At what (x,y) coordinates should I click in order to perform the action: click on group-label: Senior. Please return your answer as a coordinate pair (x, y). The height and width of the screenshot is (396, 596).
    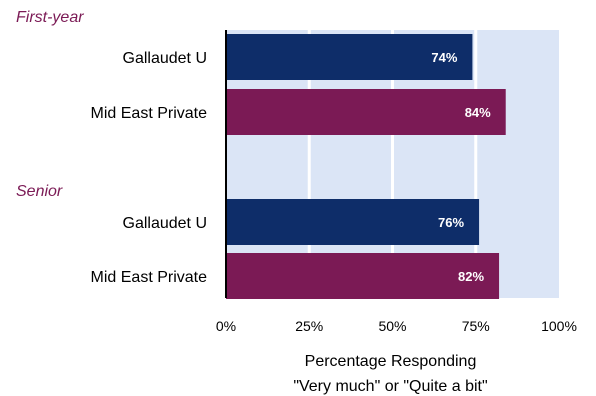
    Looking at the image, I should click on (39, 191).